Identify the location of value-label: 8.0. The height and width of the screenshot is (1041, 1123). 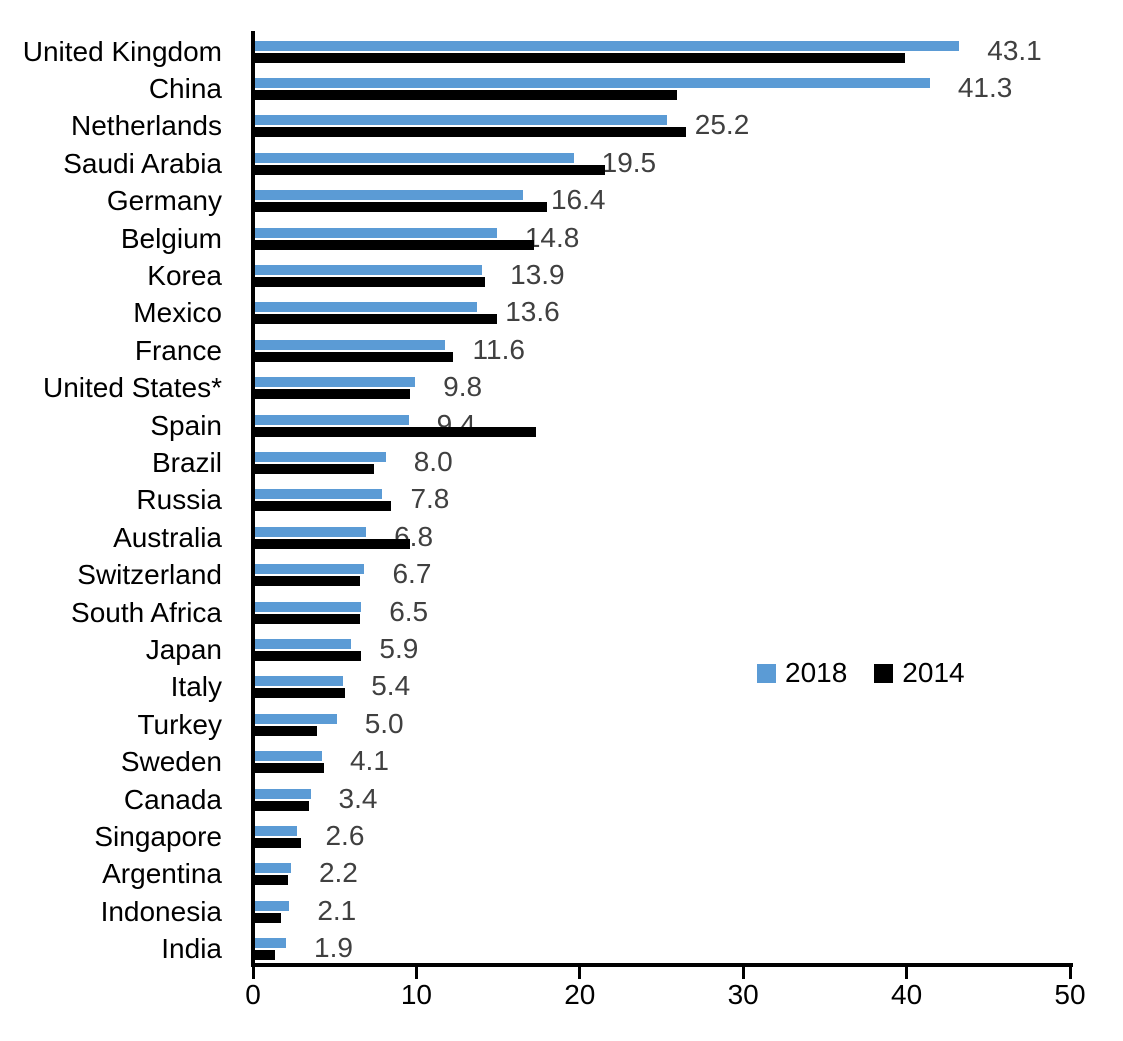
(433, 461).